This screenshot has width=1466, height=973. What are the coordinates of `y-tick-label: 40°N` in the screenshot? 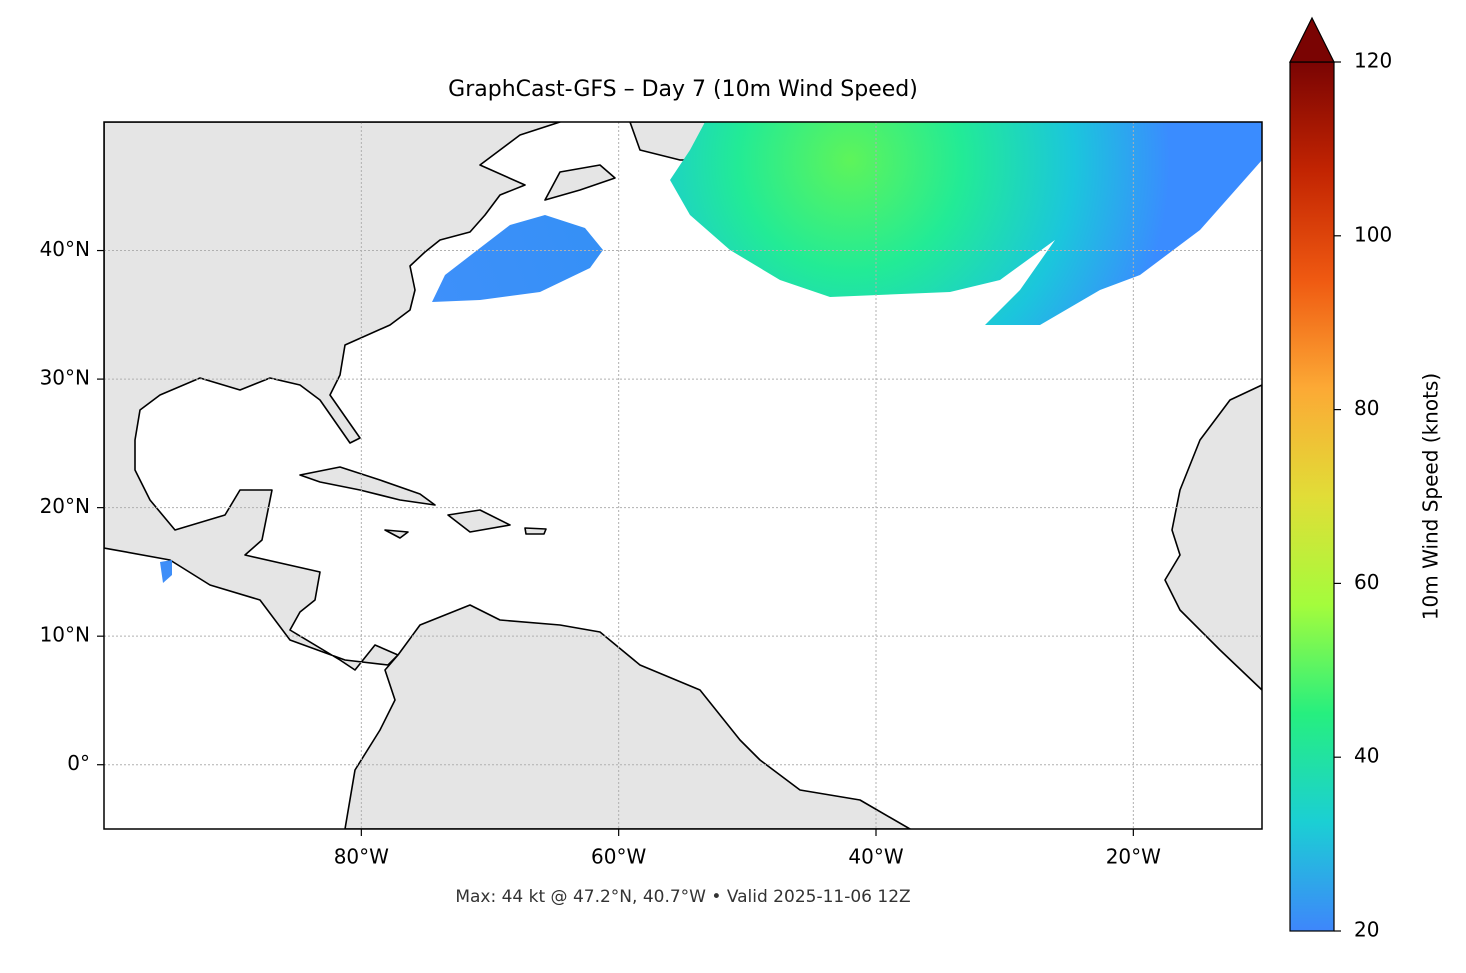 It's located at (65, 249).